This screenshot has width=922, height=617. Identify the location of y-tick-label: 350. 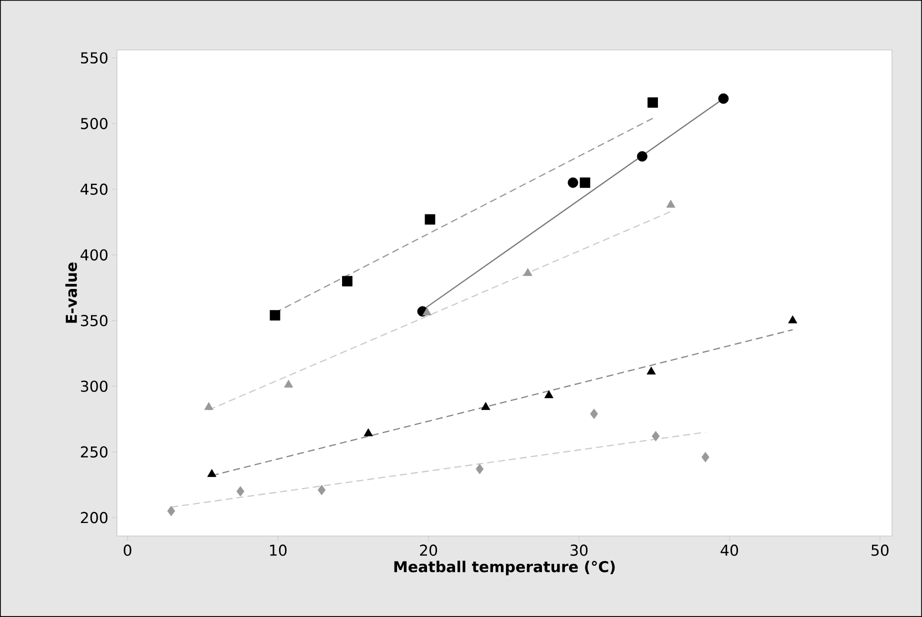
(94, 320).